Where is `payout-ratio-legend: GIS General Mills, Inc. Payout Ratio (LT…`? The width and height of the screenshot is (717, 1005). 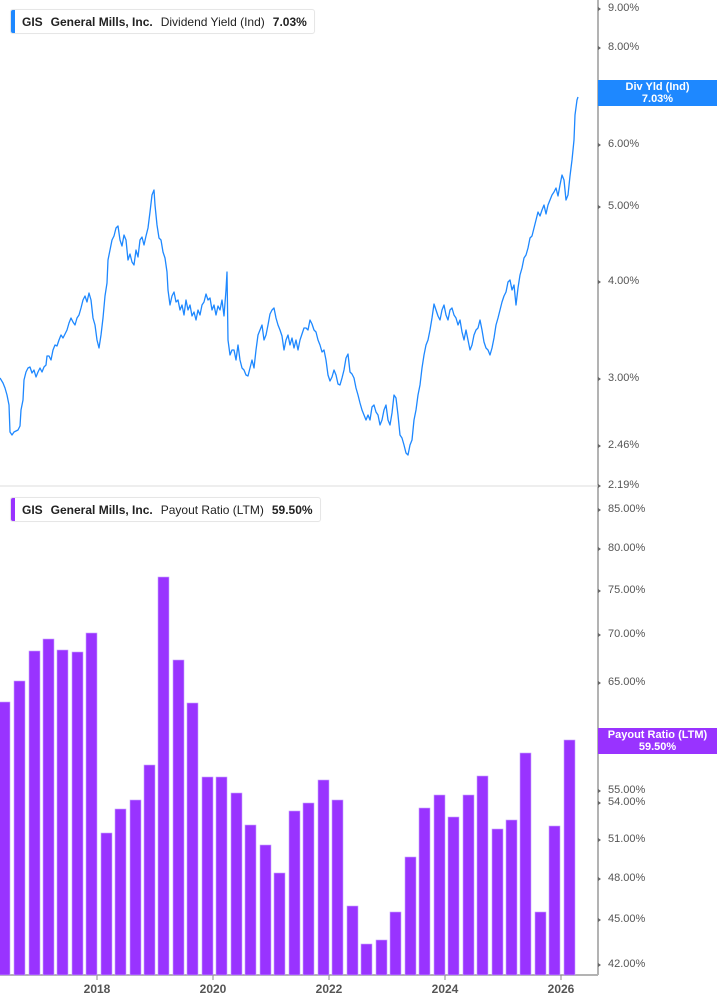 payout-ratio-legend: GIS General Mills, Inc. Payout Ratio (LT… is located at coordinates (165, 509).